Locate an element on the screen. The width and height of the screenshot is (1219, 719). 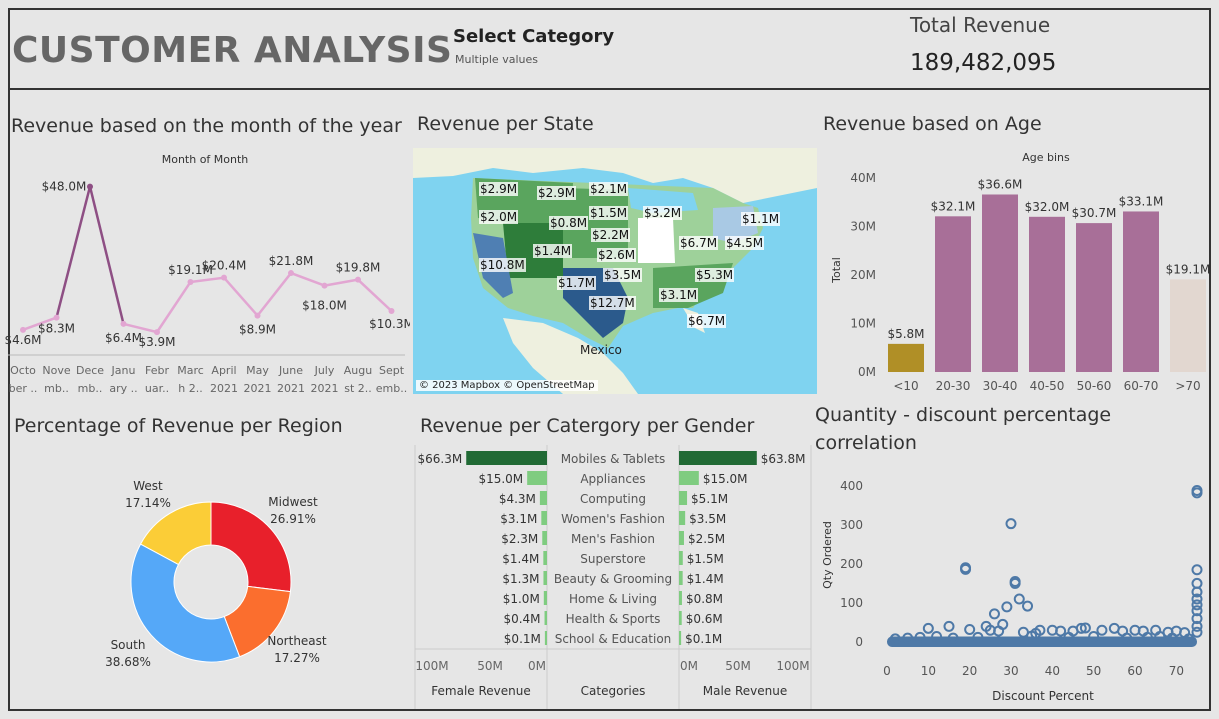
state-revenue-label: $2.0M is located at coordinates (499, 217).